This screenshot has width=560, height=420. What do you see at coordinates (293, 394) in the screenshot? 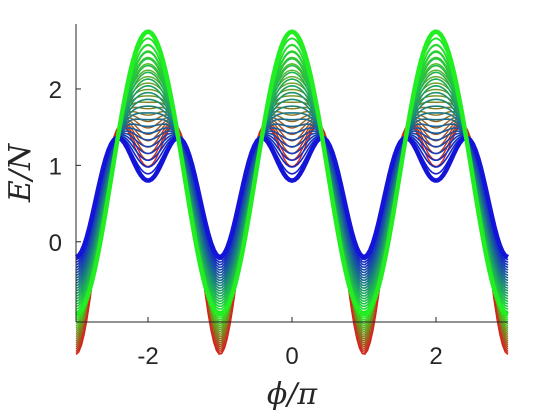
I see `x-axis-label: ϕ/π` at bounding box center [293, 394].